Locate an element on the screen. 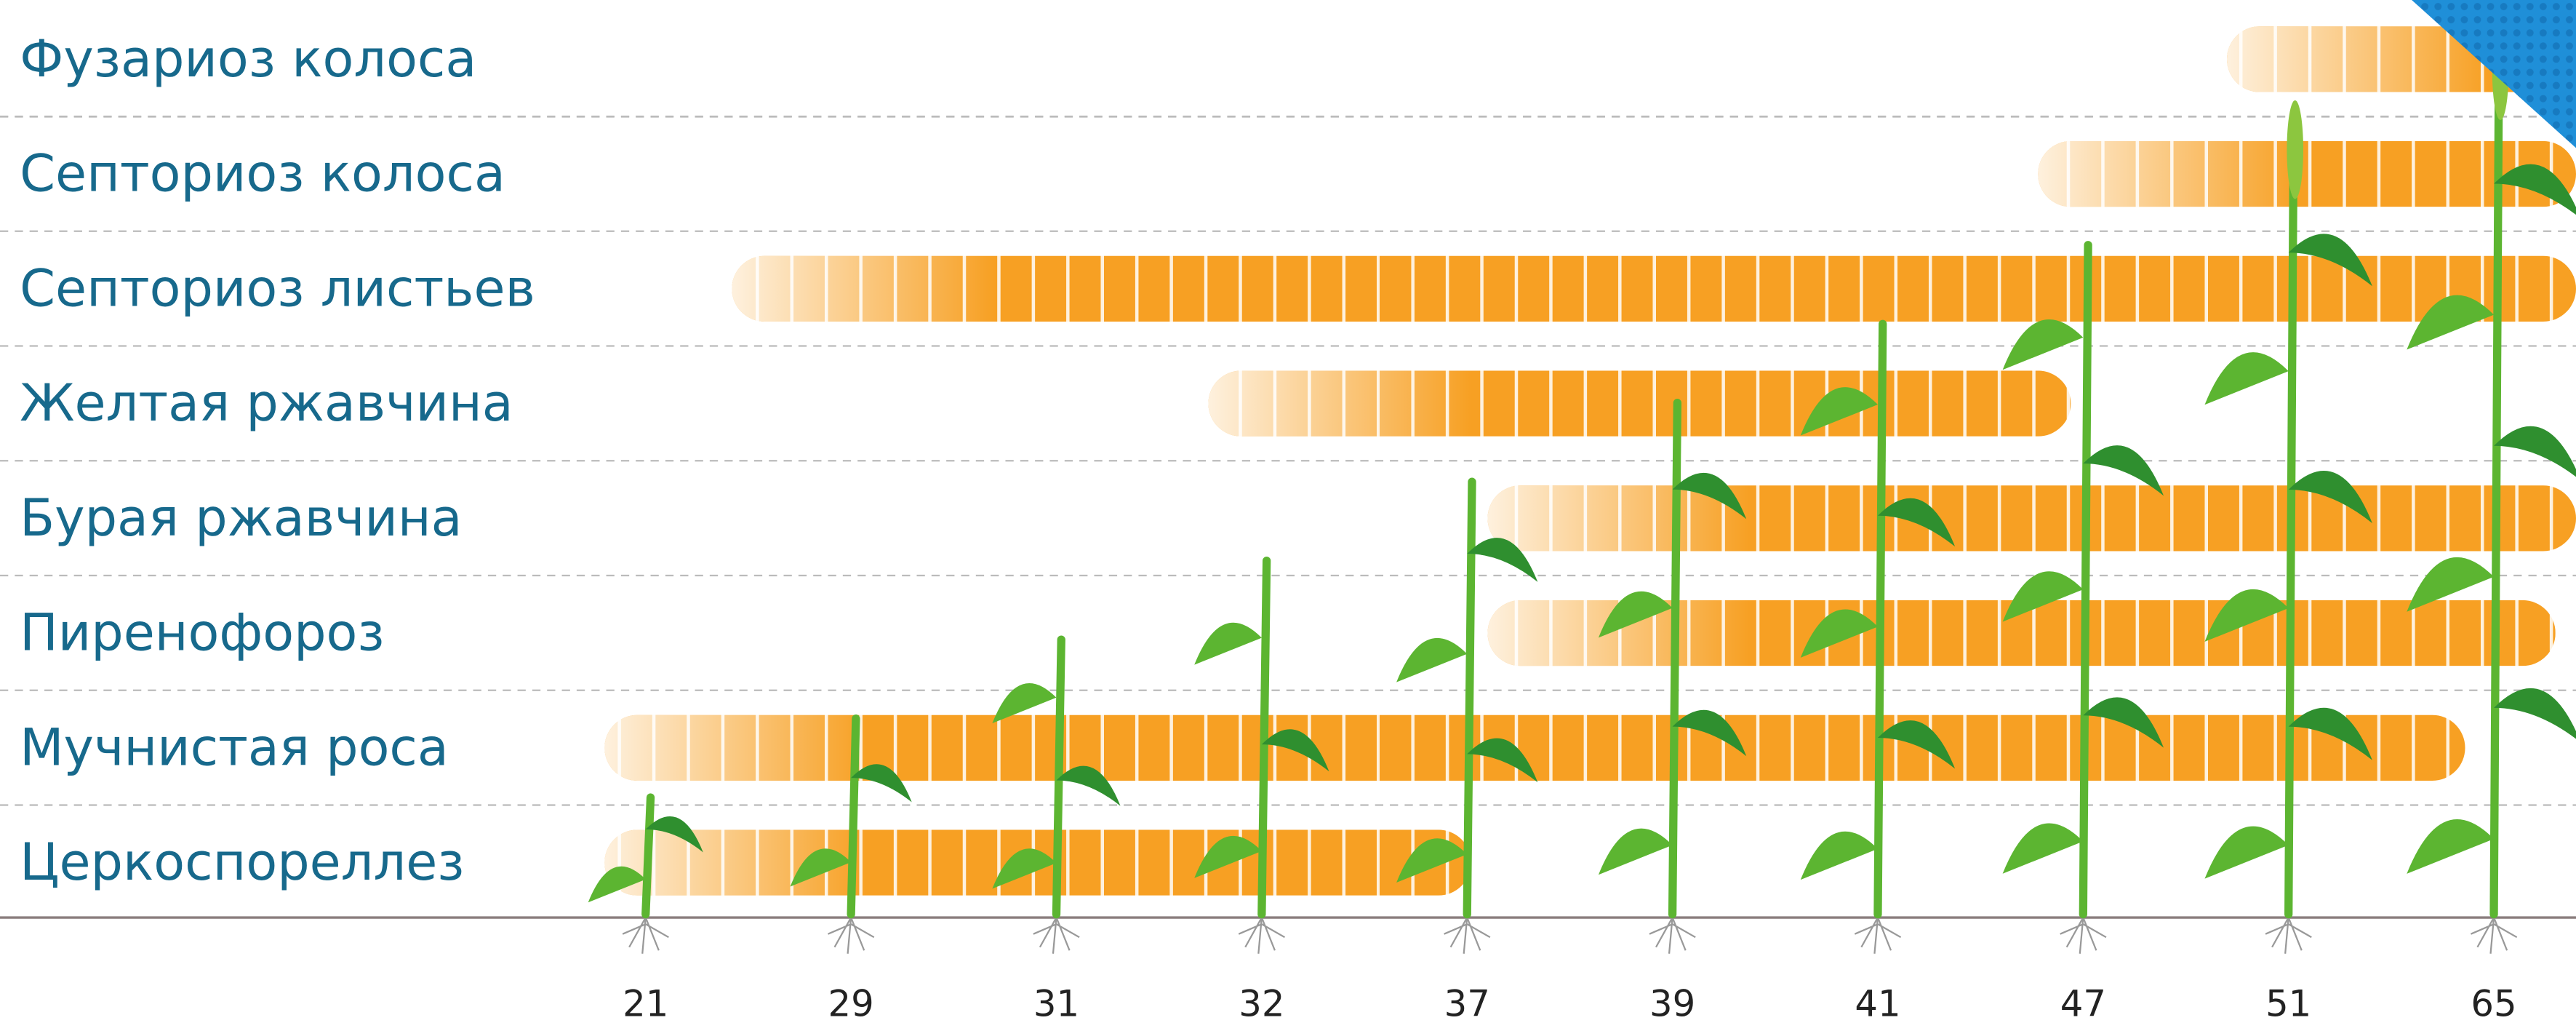  plant-ear is located at coordinates (2295, 149).